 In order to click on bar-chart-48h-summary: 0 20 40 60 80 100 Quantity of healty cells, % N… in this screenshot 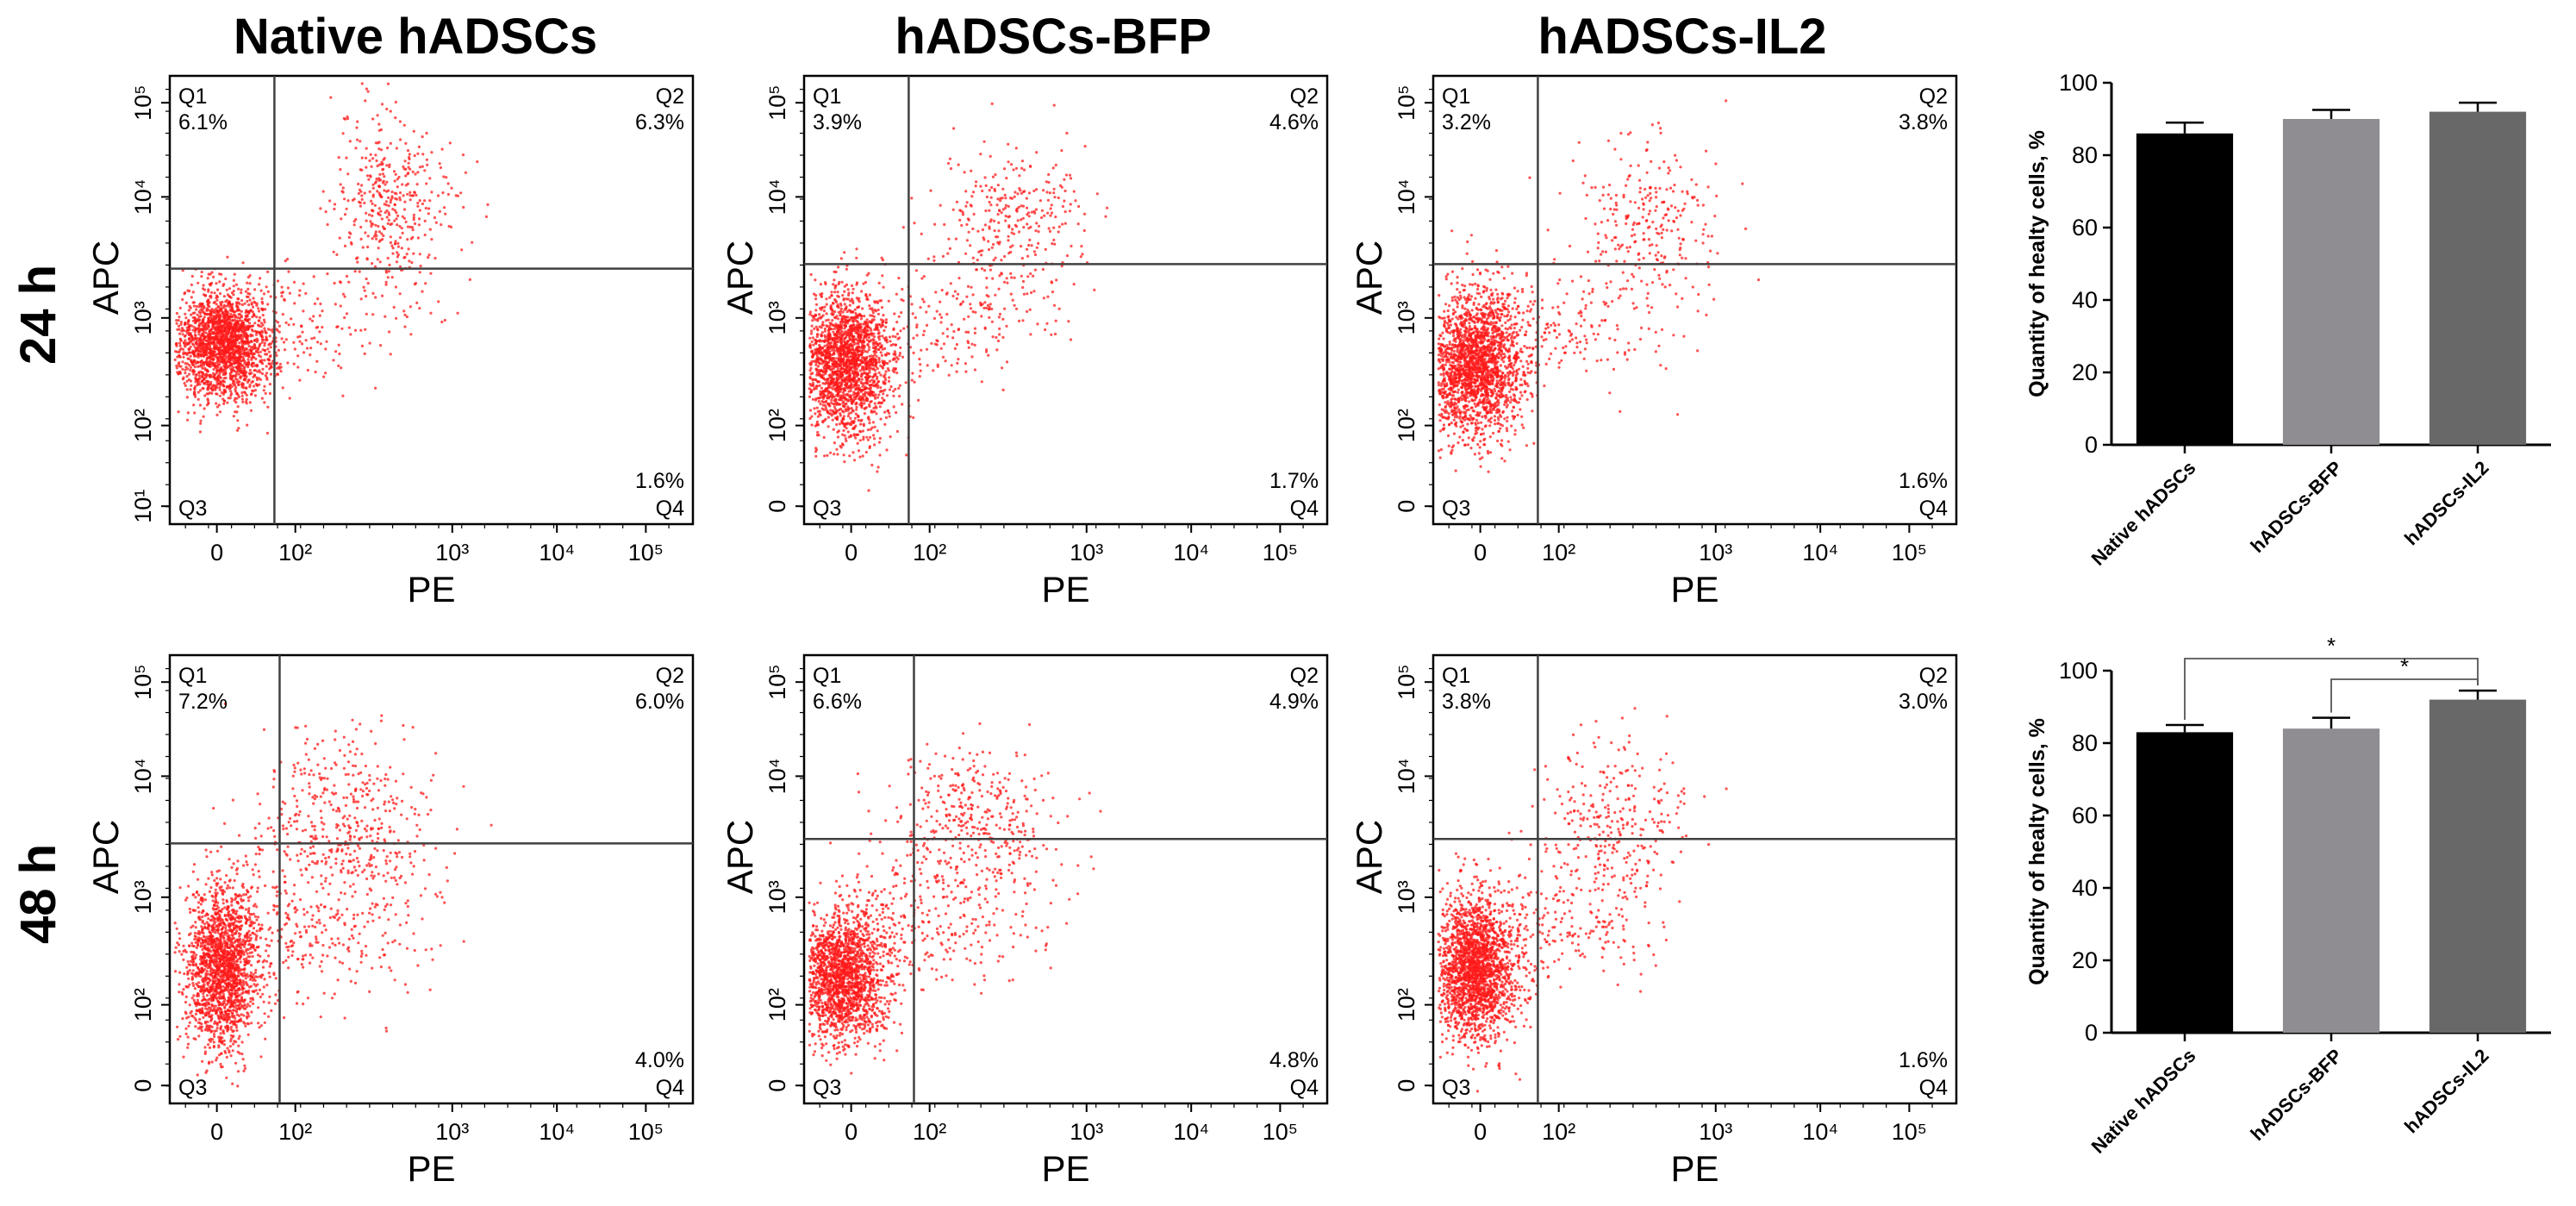, I will do `click(2288, 896)`.